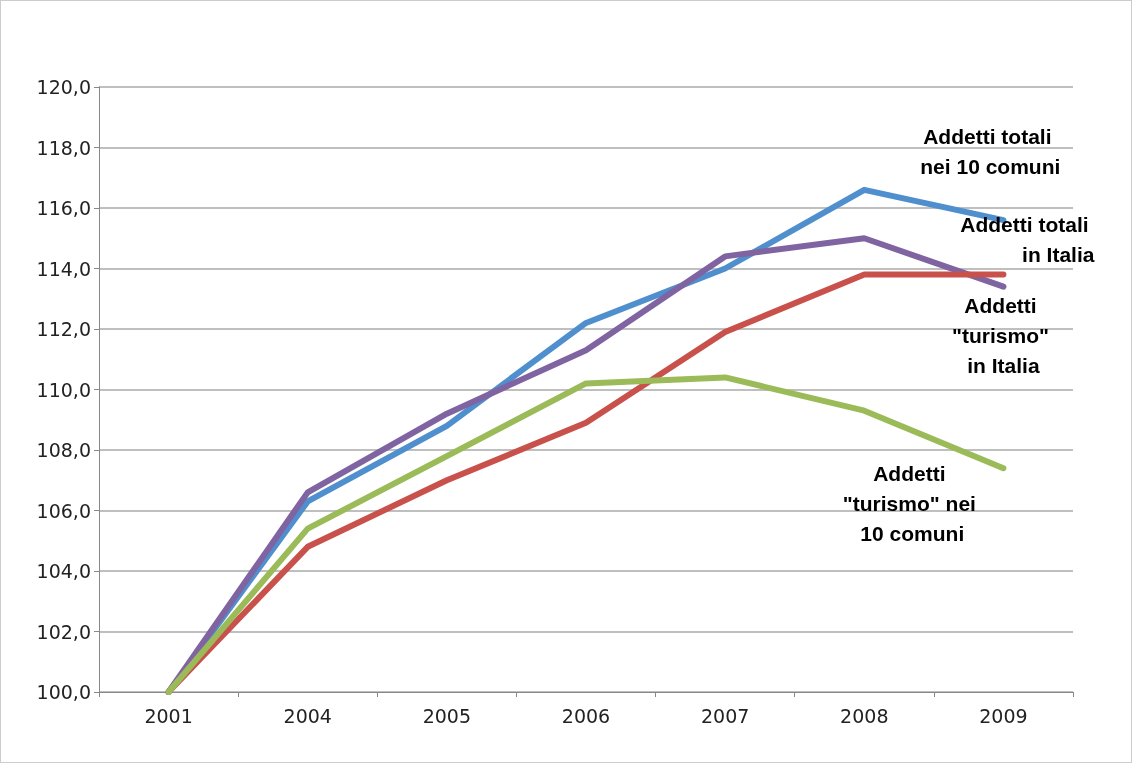 The width and height of the screenshot is (1132, 763). What do you see at coordinates (990, 152) in the screenshot?
I see `series-label: Addetti totali nei 10 comuni` at bounding box center [990, 152].